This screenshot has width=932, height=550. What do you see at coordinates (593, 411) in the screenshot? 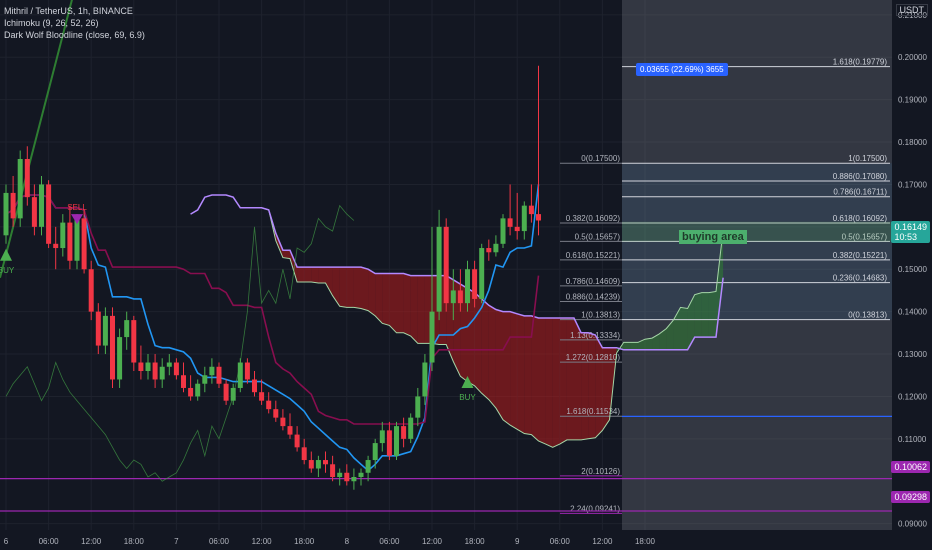
I see `fib-ext-label: 1.618(0.11534)` at bounding box center [593, 411].